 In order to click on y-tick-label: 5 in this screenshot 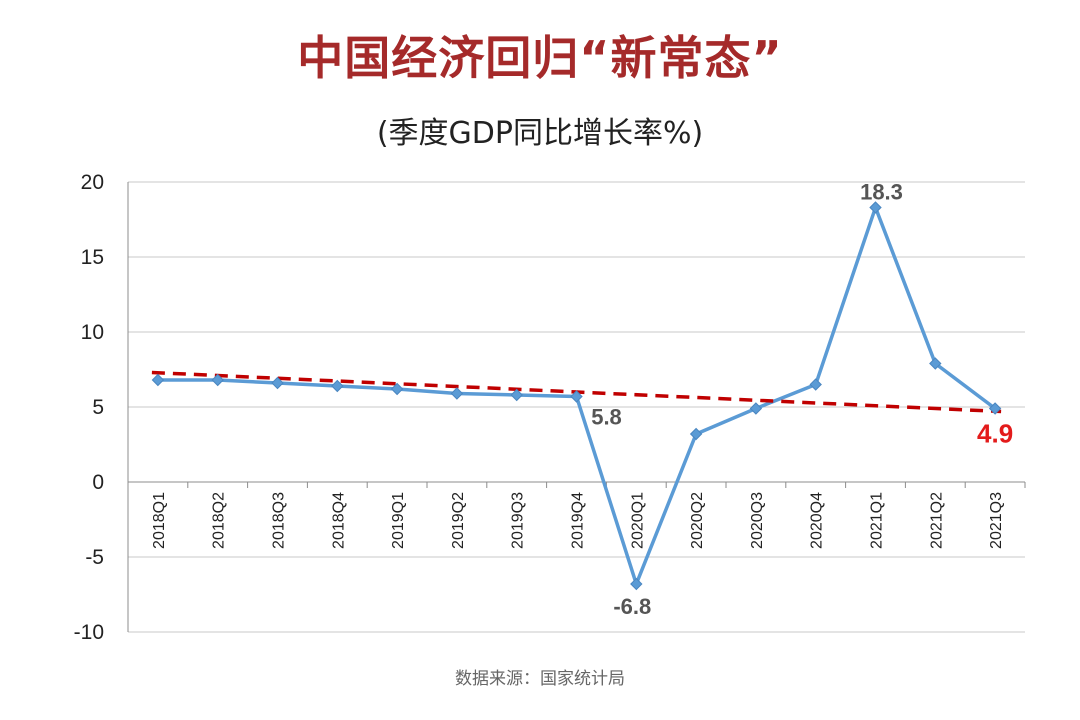, I will do `click(98, 407)`.